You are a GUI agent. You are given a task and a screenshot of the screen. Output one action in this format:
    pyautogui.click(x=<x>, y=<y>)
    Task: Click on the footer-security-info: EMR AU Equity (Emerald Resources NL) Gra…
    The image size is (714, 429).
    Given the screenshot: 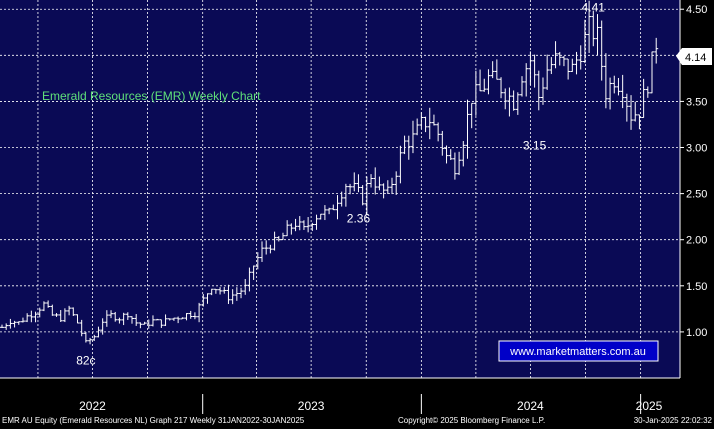 What is the action you would take?
    pyautogui.click(x=153, y=420)
    